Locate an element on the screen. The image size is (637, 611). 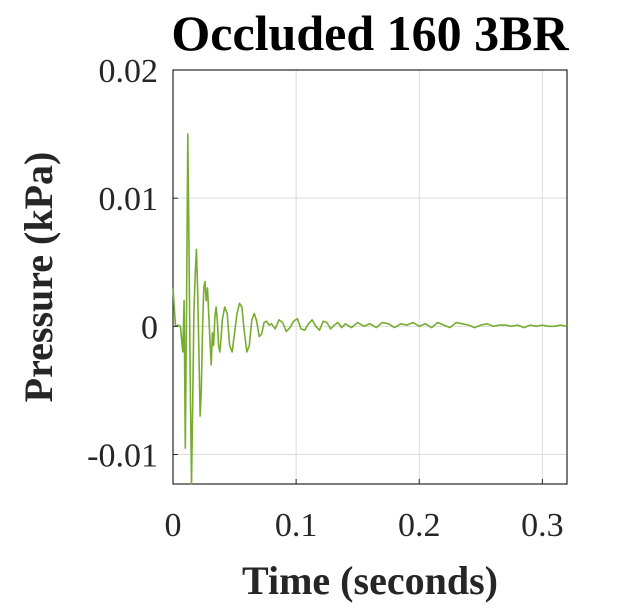
x-tick-label: 0.2 is located at coordinates (419, 525).